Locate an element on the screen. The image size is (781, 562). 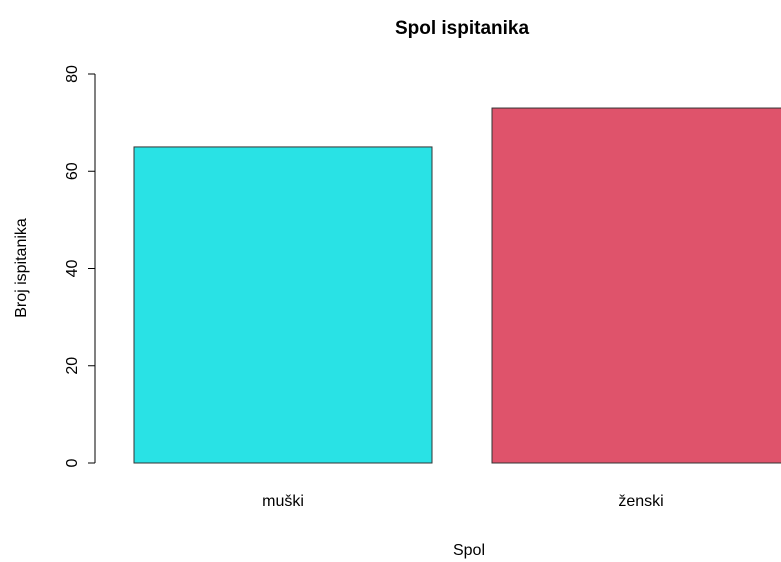
y-tick-label: 60 is located at coordinates (72, 171).